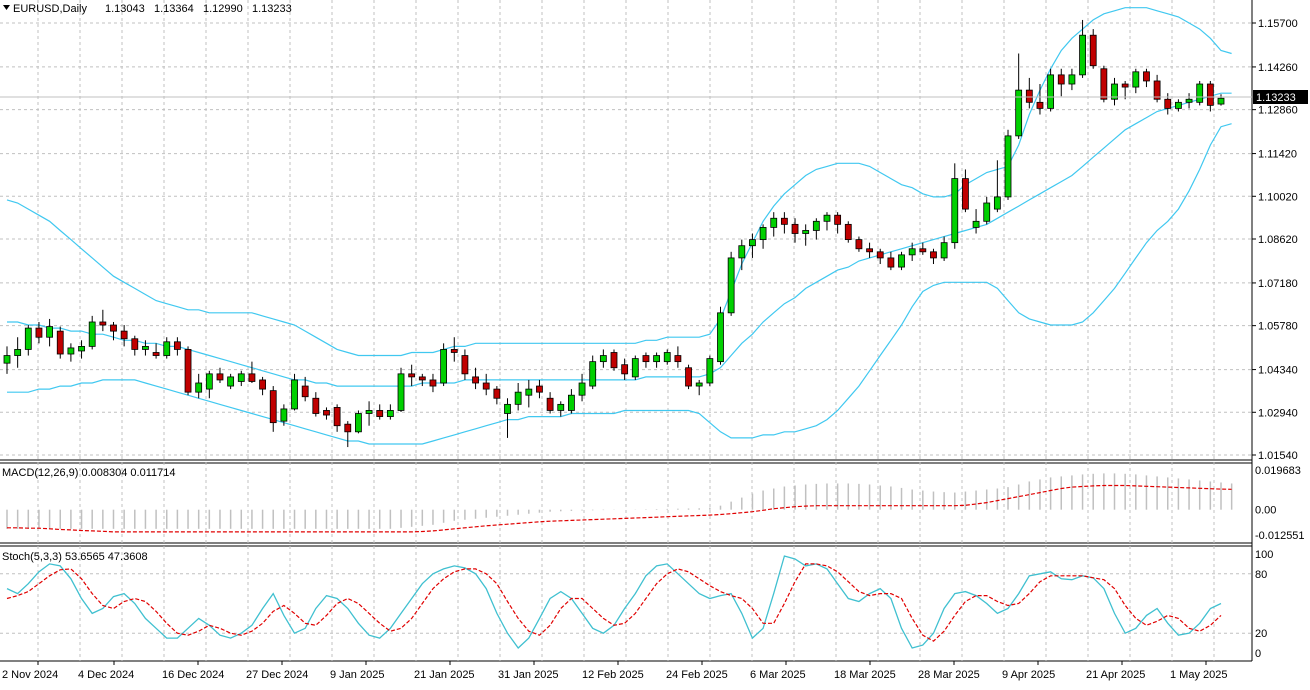 Image resolution: width=1310 pixels, height=690 pixels. I want to click on stochastic-indicator, so click(614, 602).